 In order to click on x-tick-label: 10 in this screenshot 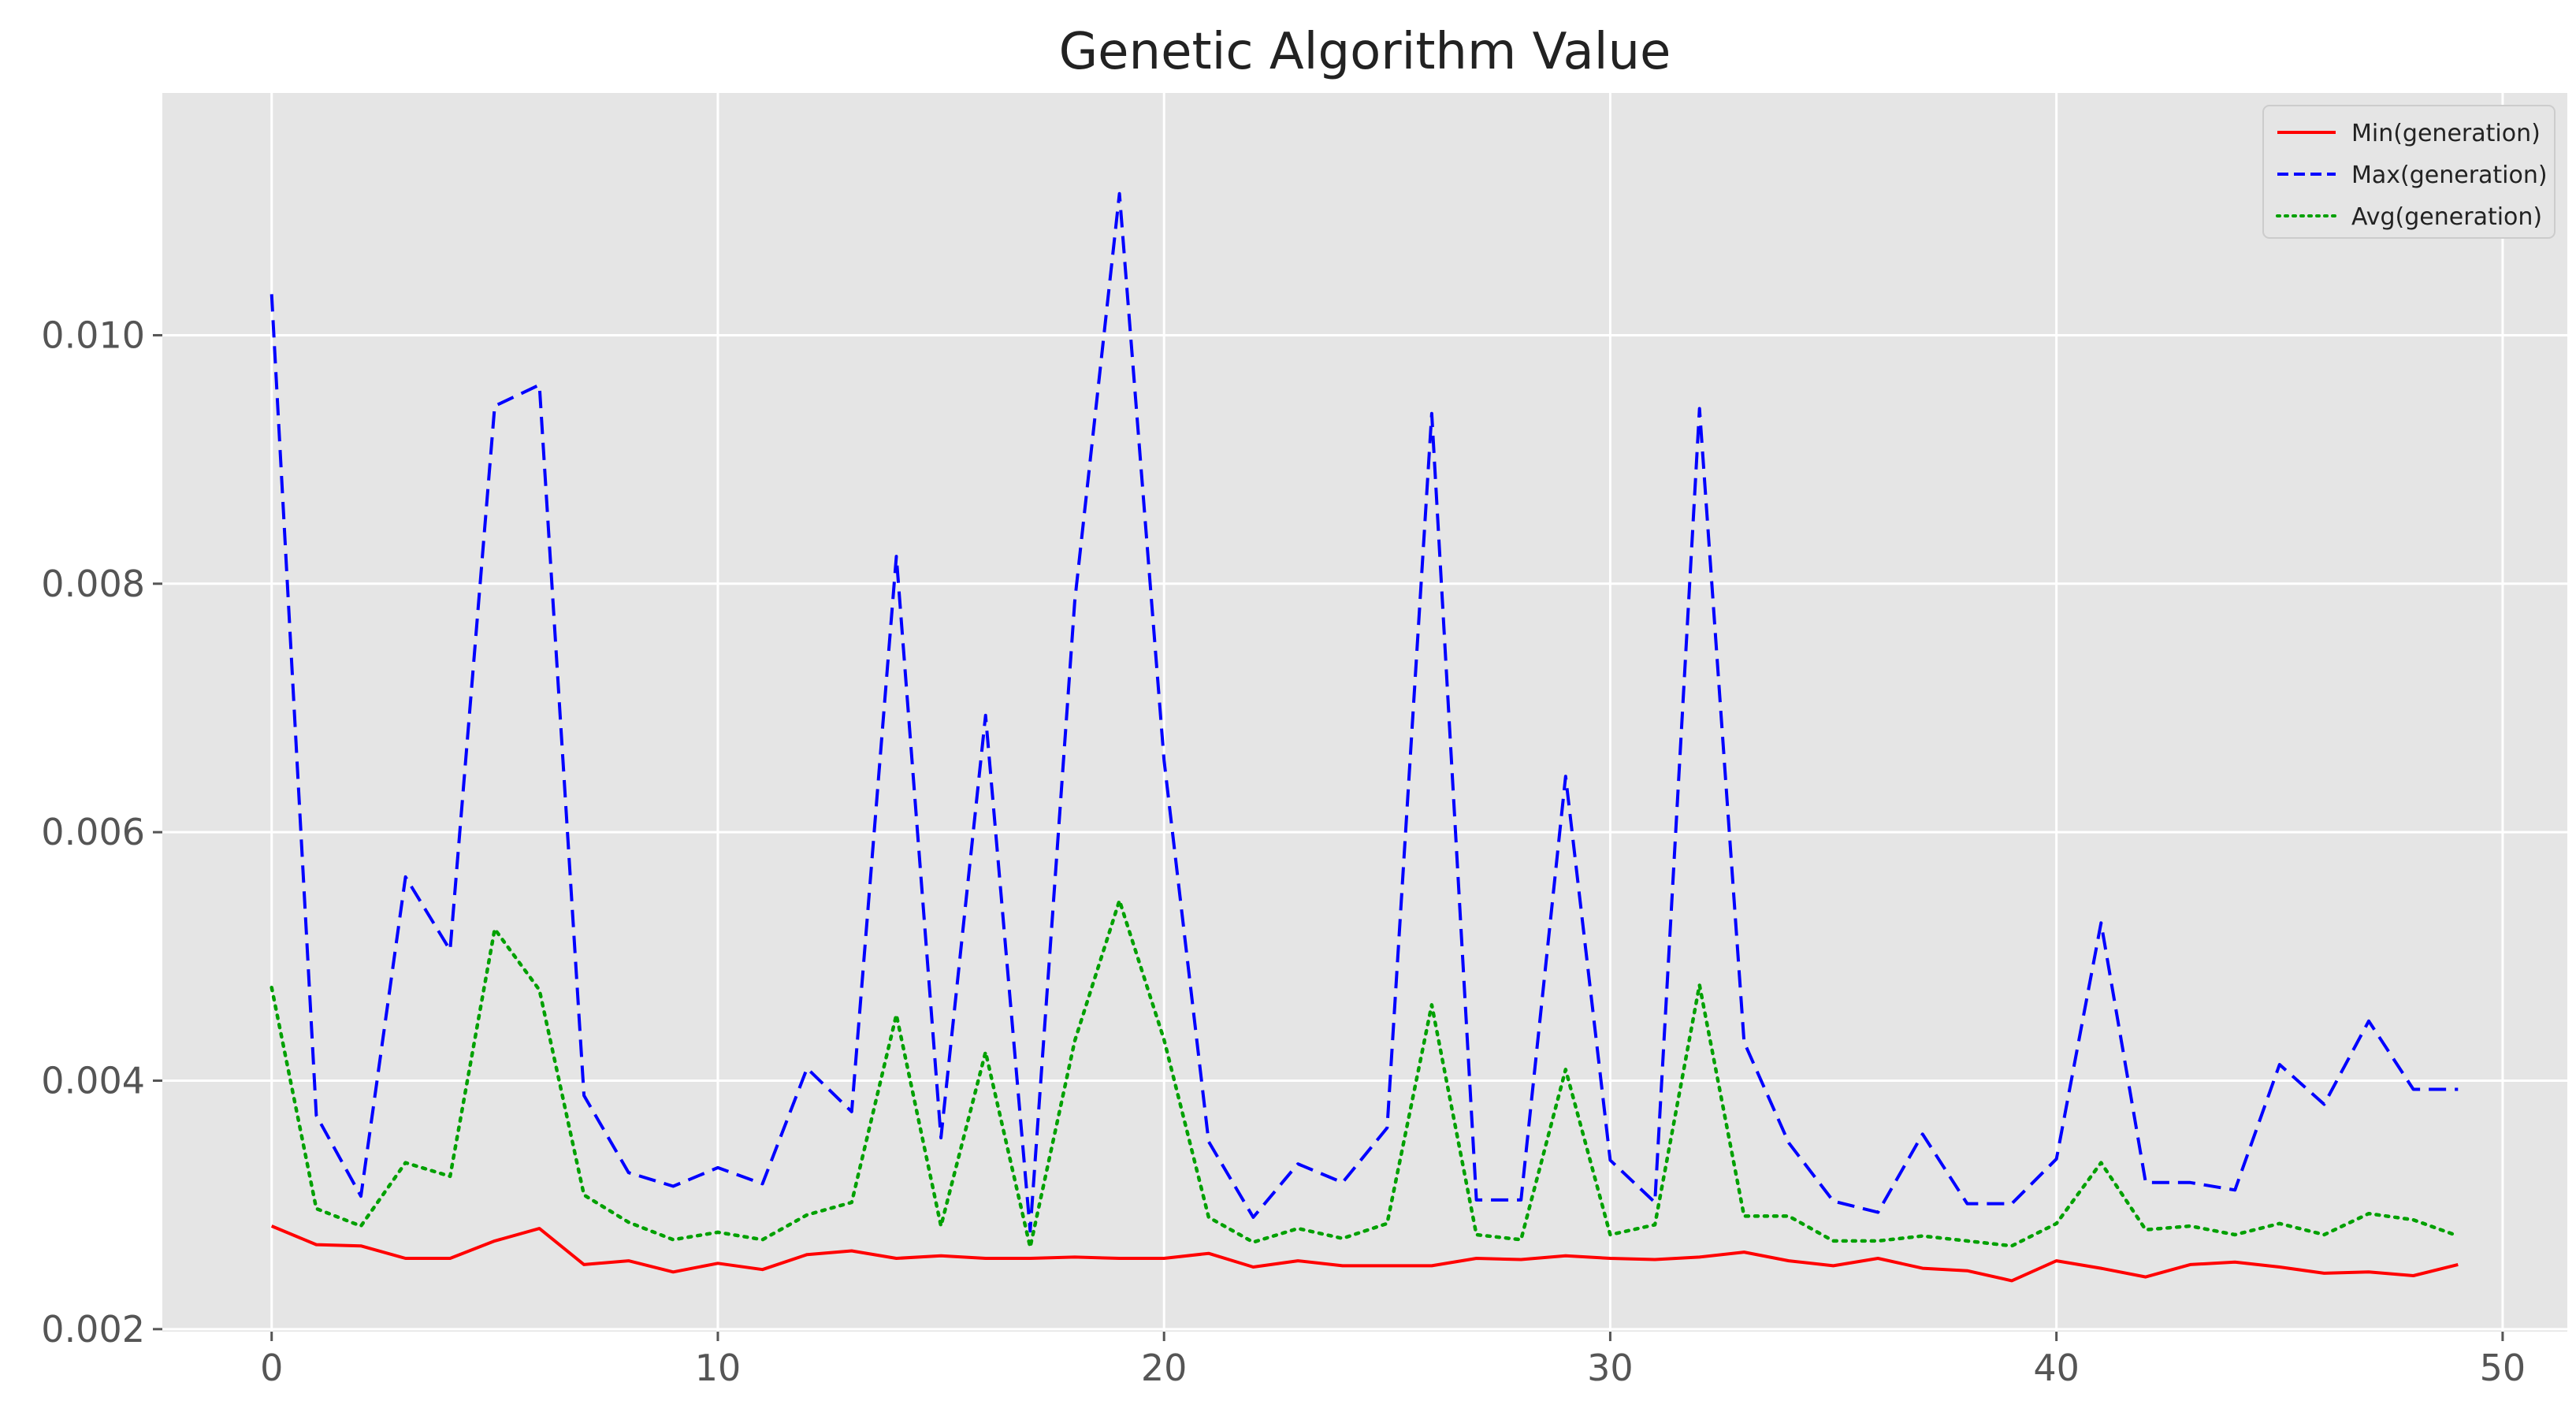, I will do `click(718, 1368)`.